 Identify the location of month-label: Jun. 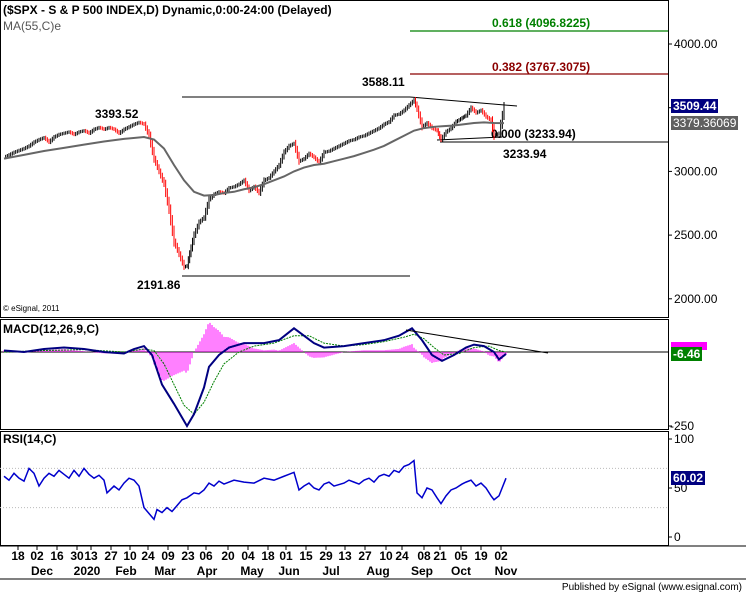
(288, 571).